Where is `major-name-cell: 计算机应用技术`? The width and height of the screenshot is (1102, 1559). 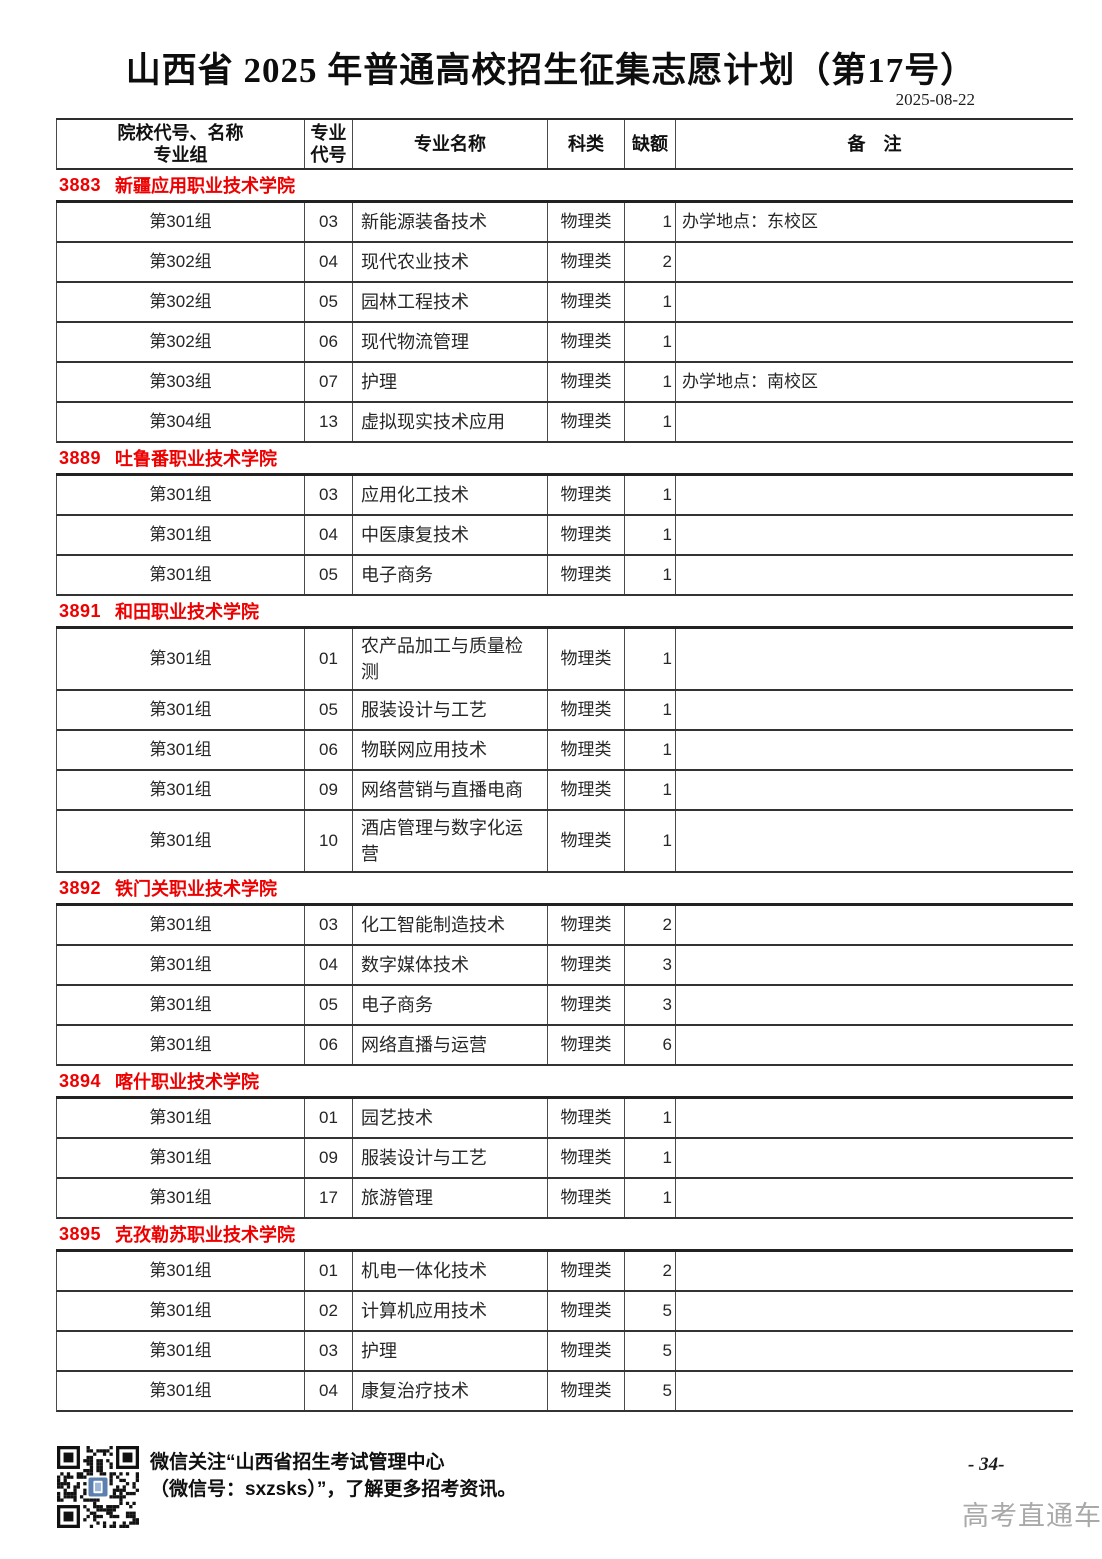
major-name-cell: 计算机应用技术 is located at coordinates (450, 1311).